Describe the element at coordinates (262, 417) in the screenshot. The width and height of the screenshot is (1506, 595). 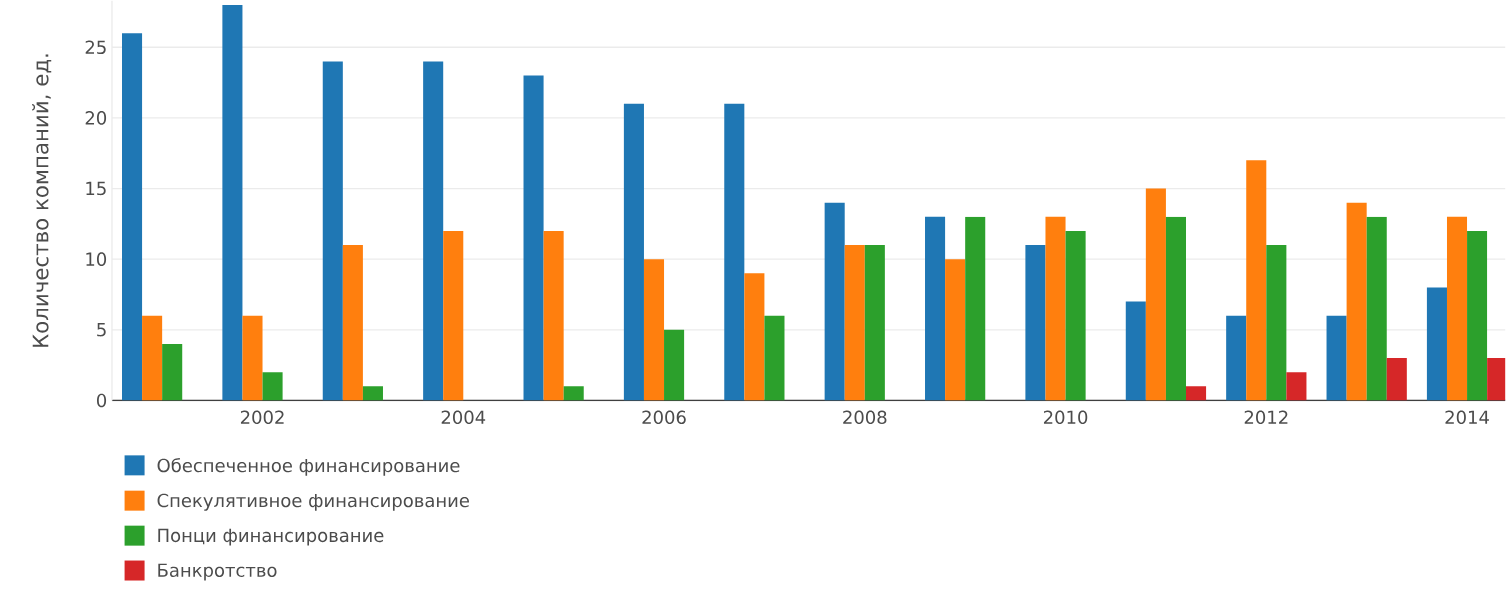
I see `x-tick-label: 2002` at that location.